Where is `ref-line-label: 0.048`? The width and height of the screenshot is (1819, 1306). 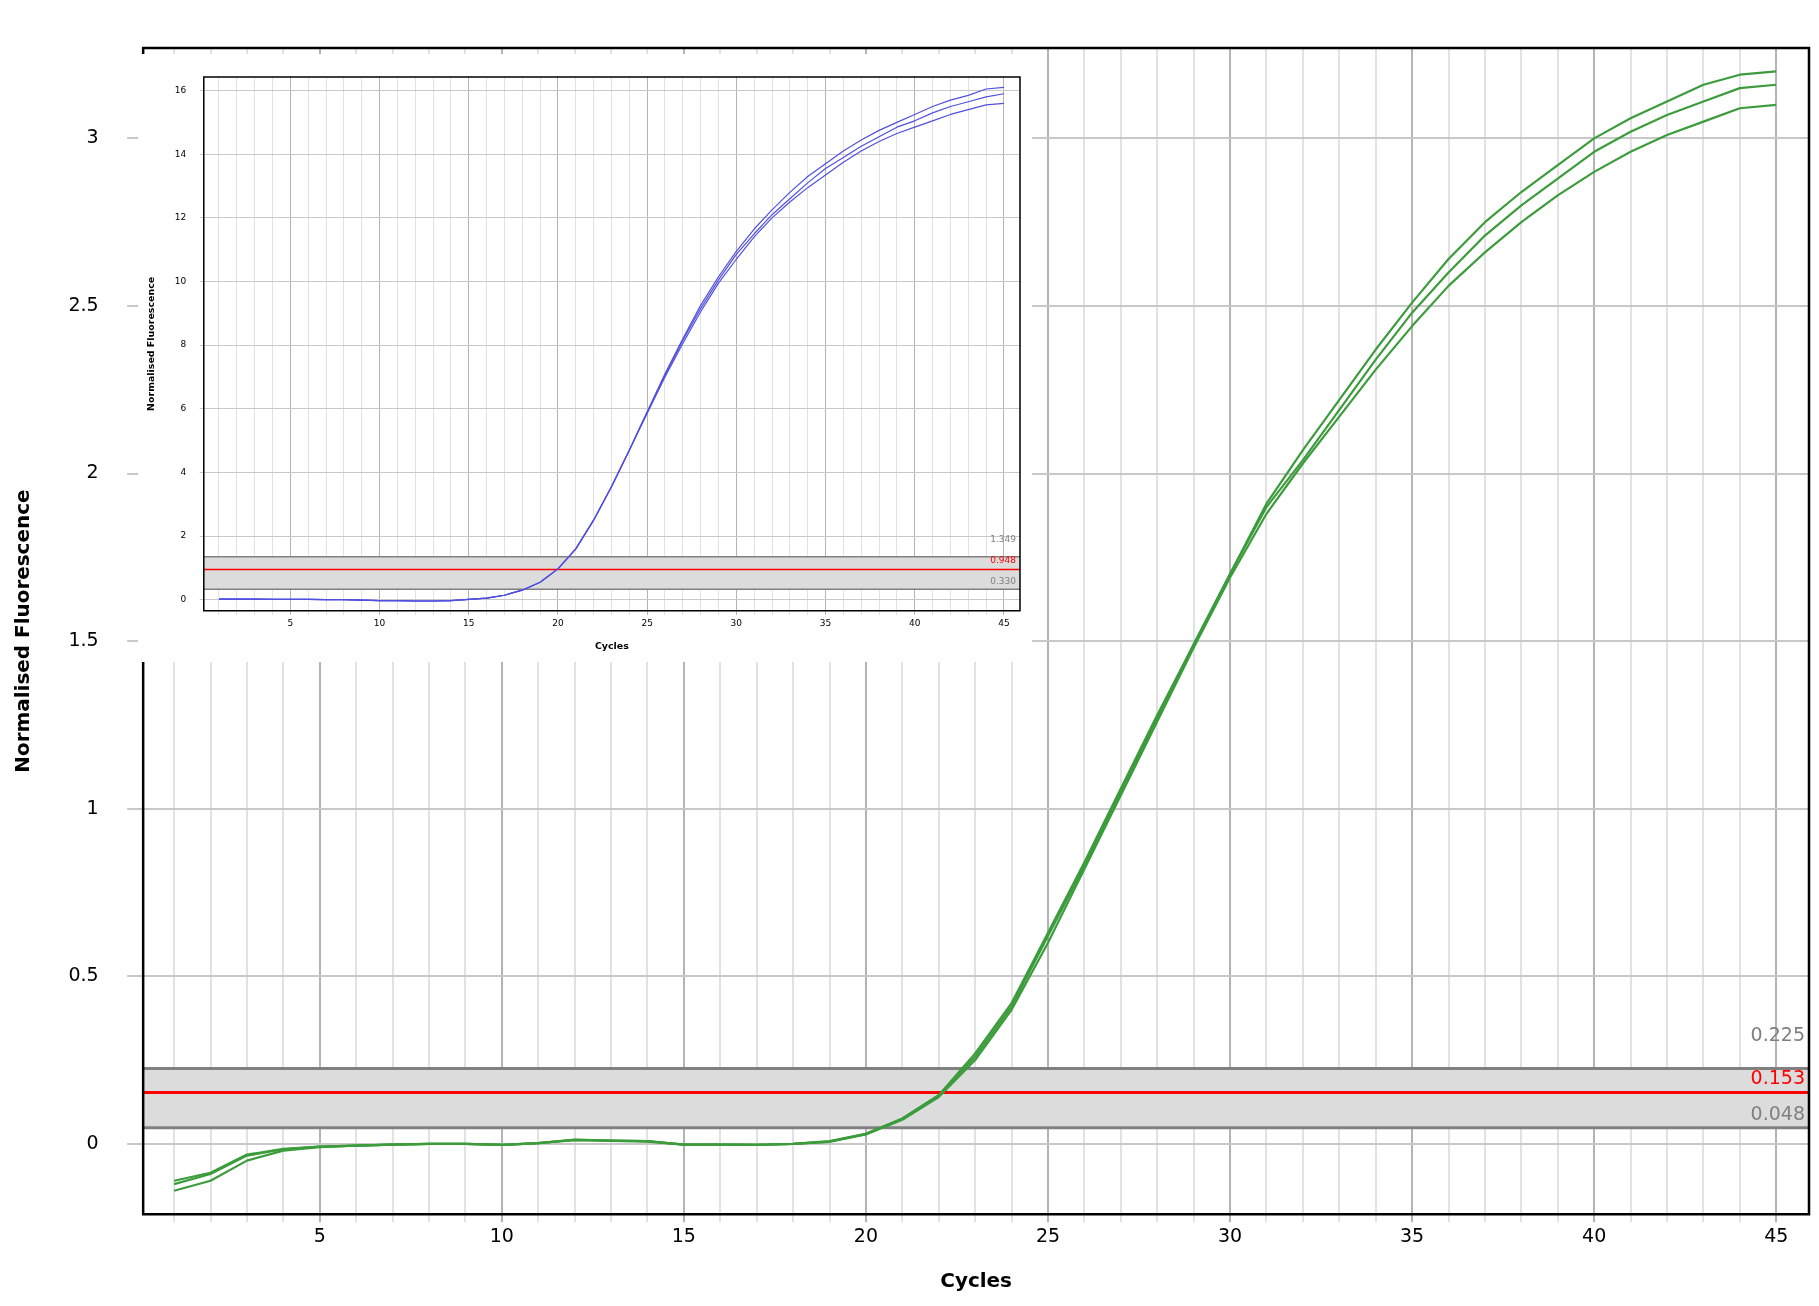 ref-line-label: 0.048 is located at coordinates (1777, 1113).